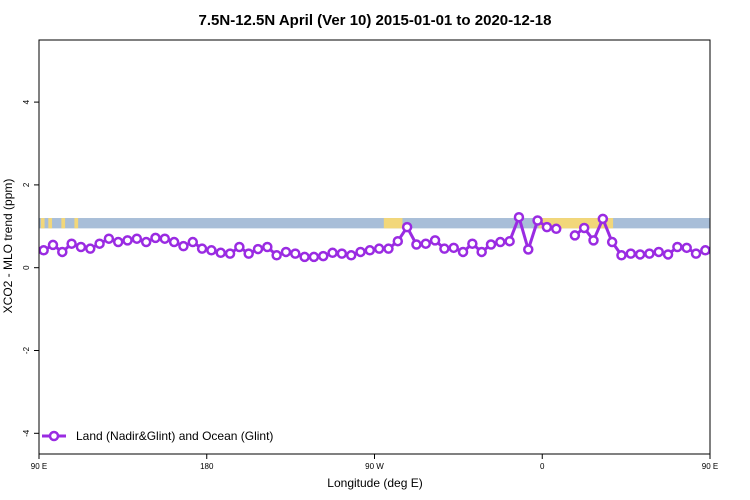 This screenshot has height=500, width=750. I want to click on y-tick-label: -4, so click(26, 433).